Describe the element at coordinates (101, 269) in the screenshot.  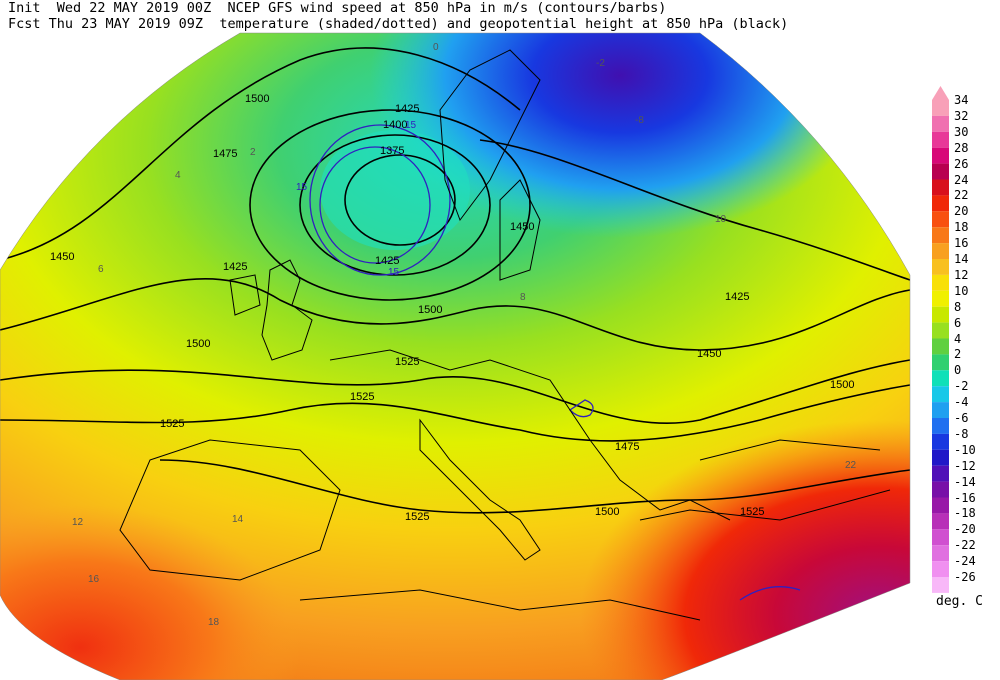
I see `temp-label: 6` at that location.